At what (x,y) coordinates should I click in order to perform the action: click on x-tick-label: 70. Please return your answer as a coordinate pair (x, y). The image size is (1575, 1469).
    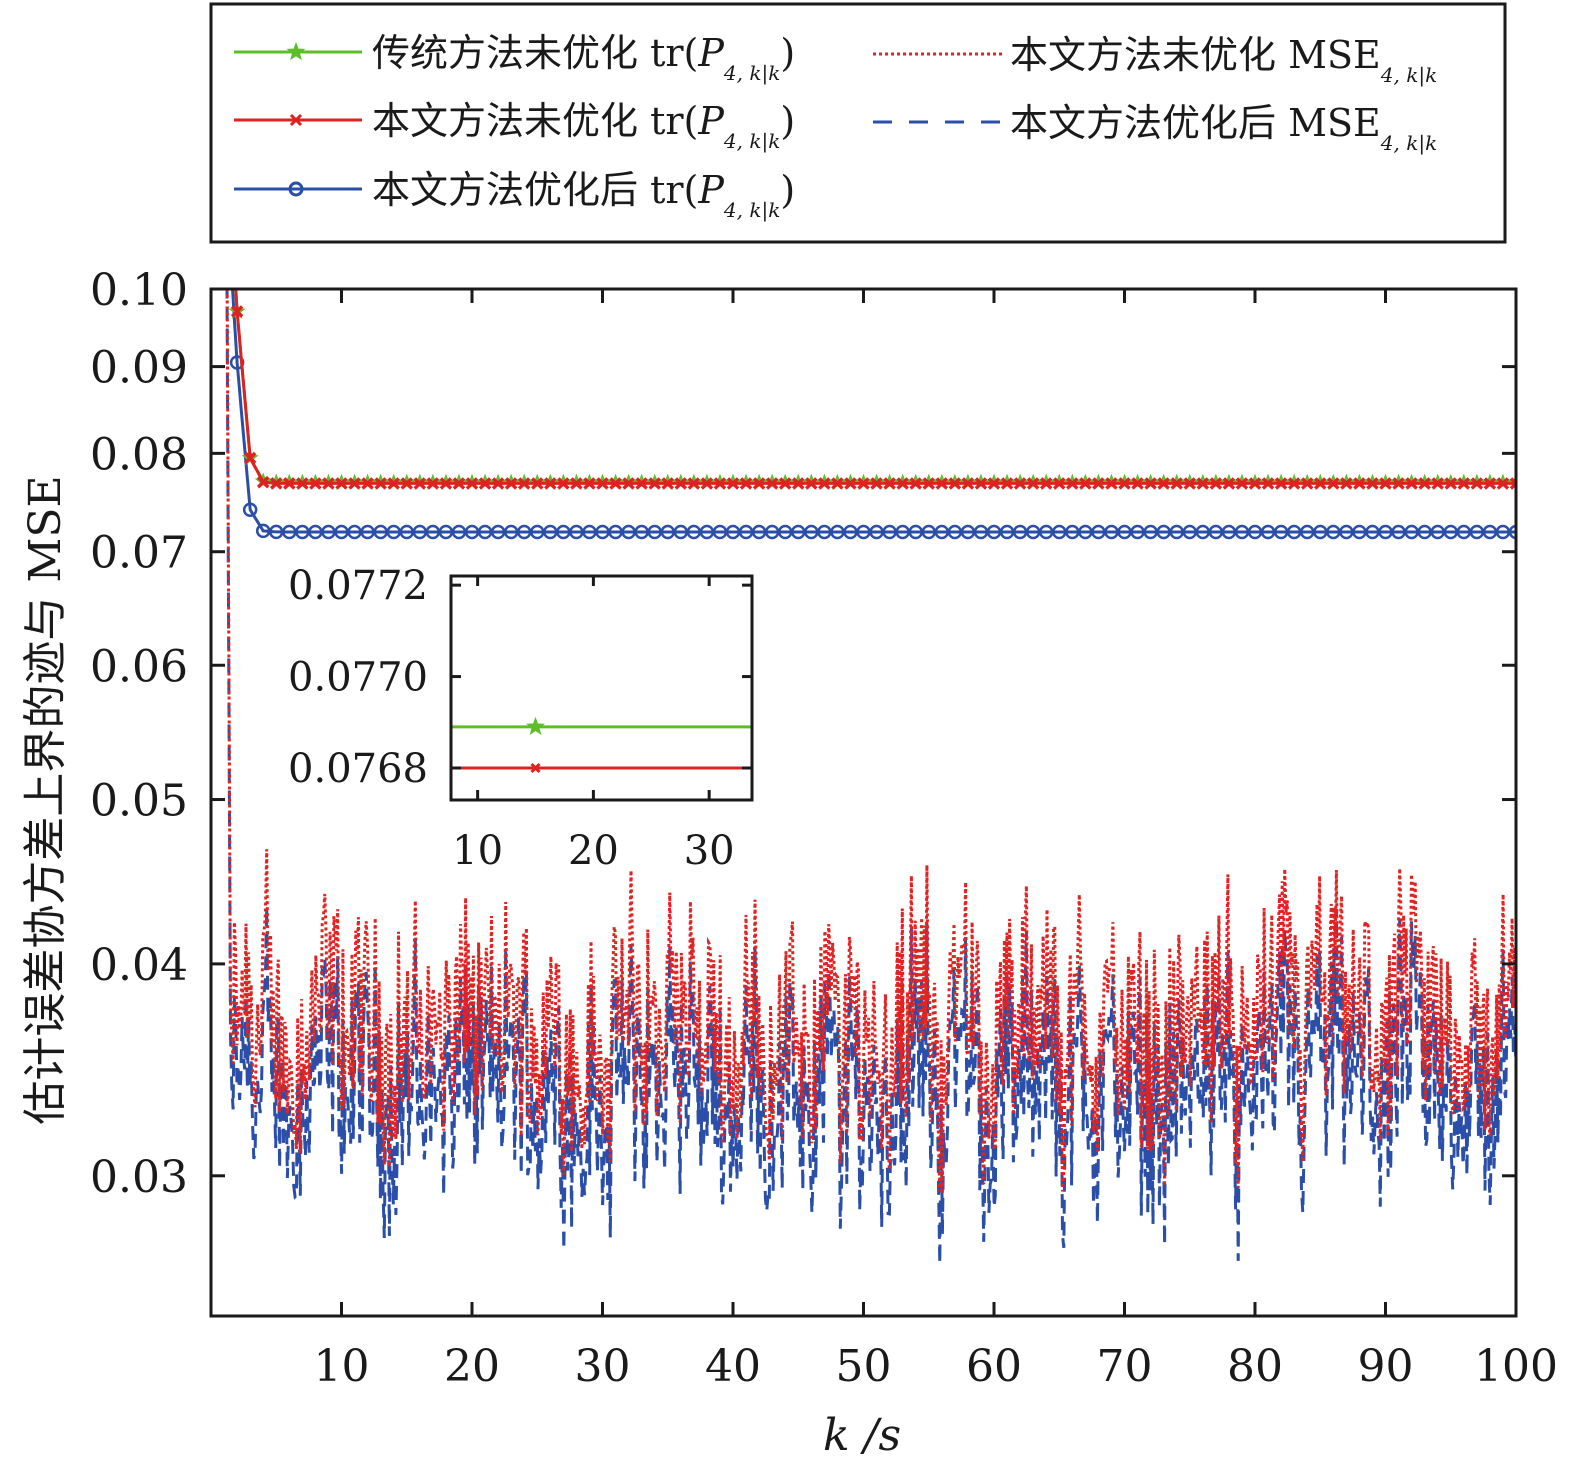
    Looking at the image, I should click on (1125, 1366).